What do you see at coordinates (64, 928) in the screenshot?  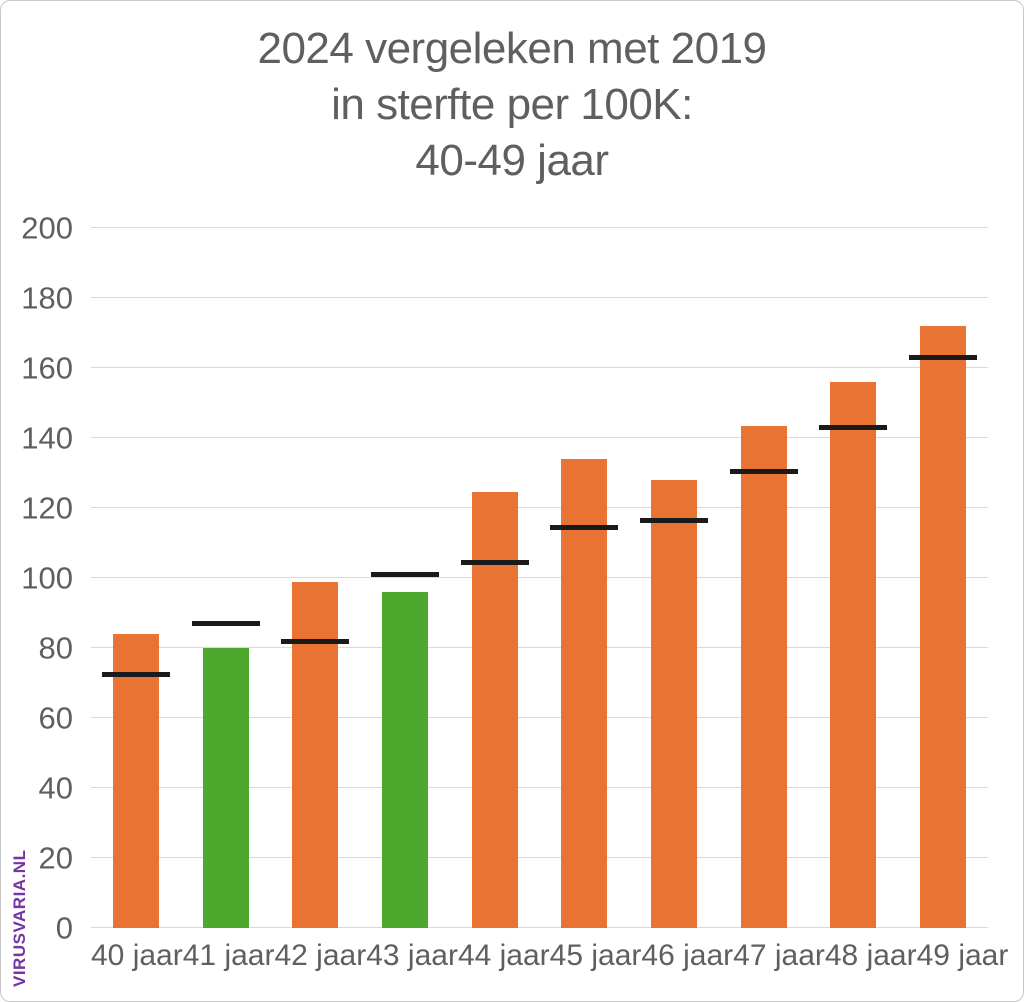 I see `y-tick-label: 0` at bounding box center [64, 928].